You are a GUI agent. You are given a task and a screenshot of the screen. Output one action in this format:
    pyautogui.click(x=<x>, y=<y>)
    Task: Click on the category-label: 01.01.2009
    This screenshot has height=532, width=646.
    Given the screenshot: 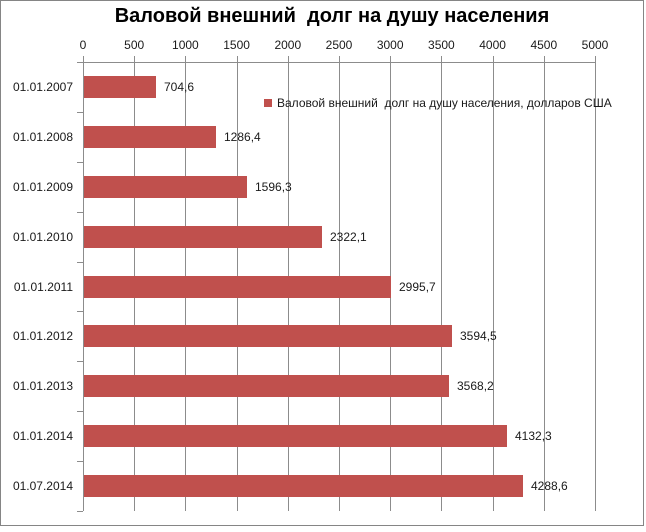 What is the action you would take?
    pyautogui.click(x=42, y=186)
    